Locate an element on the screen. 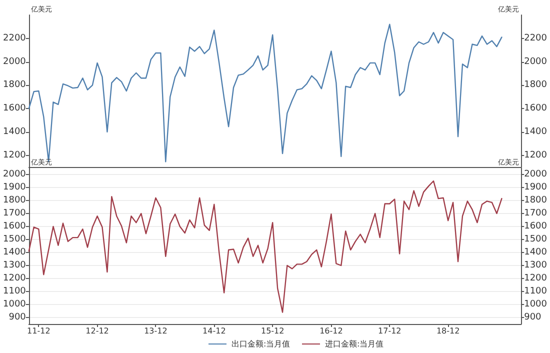 This screenshot has width=550, height=353. y2-tick-label: 1900 is located at coordinates (536, 187).